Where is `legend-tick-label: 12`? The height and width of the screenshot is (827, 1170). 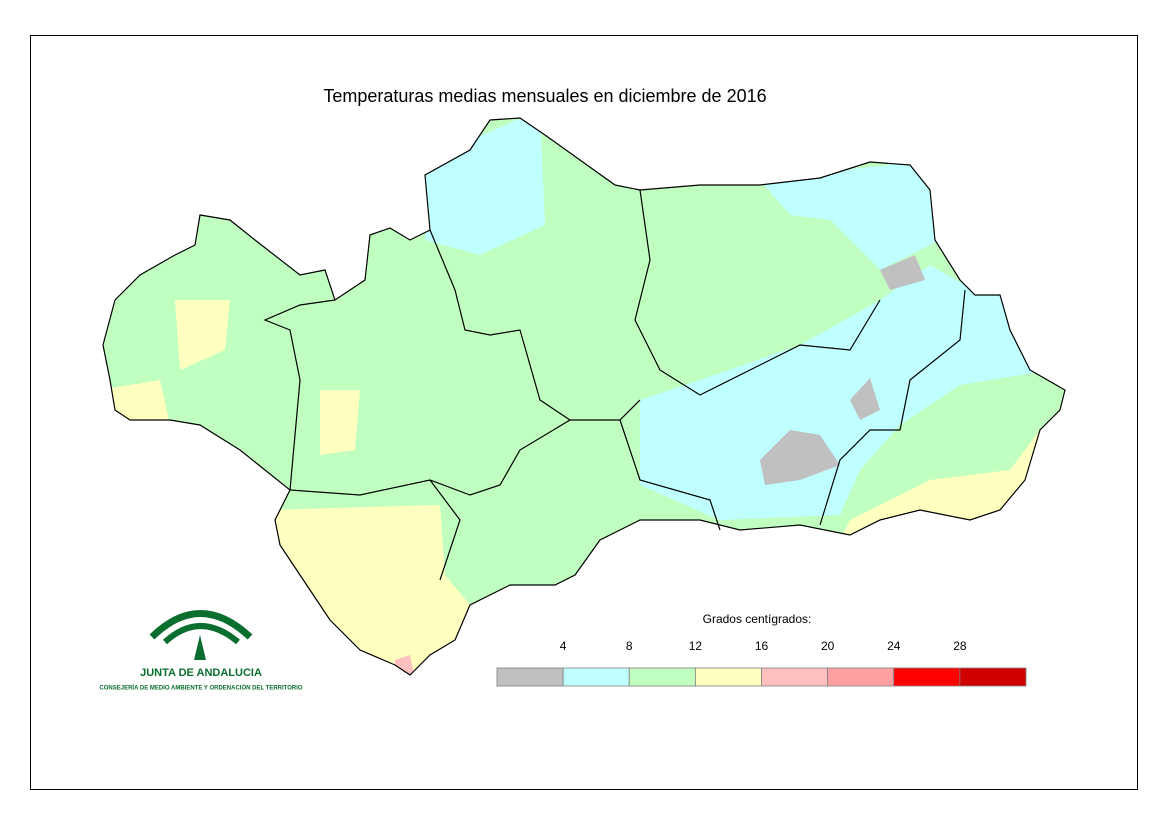
legend-tick-label: 12 is located at coordinates (696, 646).